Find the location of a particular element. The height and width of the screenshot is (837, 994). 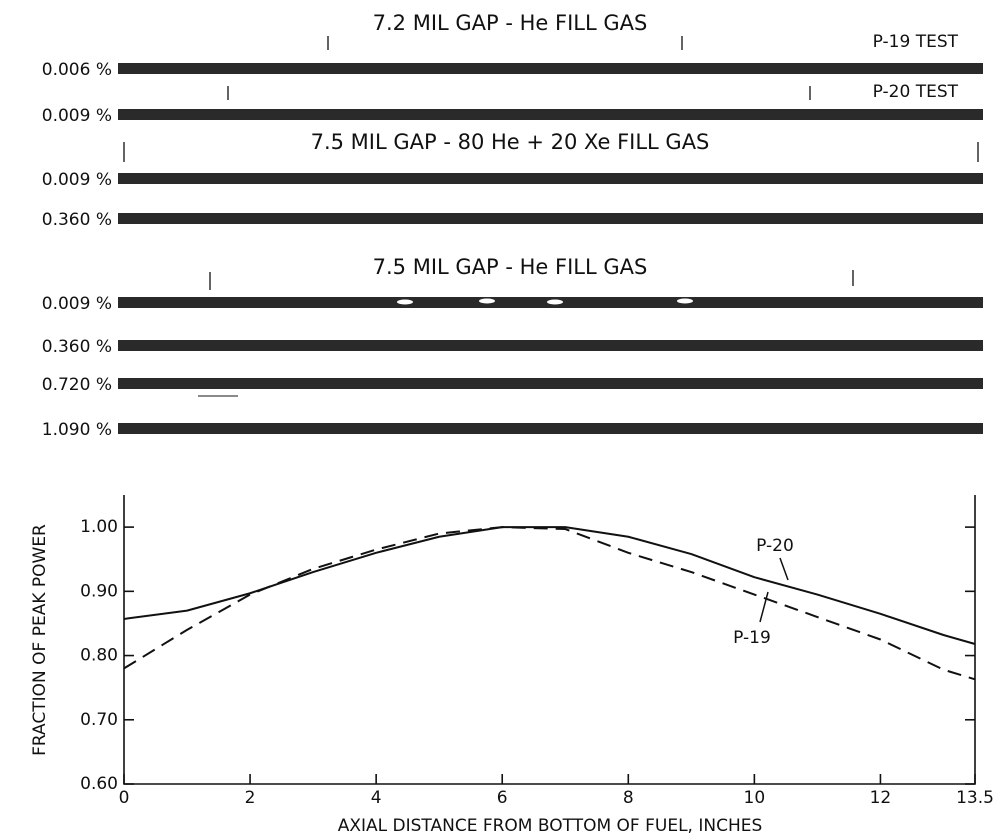

y-axis-label: FRACTION OF PEAK POWER is located at coordinates (40, 640).